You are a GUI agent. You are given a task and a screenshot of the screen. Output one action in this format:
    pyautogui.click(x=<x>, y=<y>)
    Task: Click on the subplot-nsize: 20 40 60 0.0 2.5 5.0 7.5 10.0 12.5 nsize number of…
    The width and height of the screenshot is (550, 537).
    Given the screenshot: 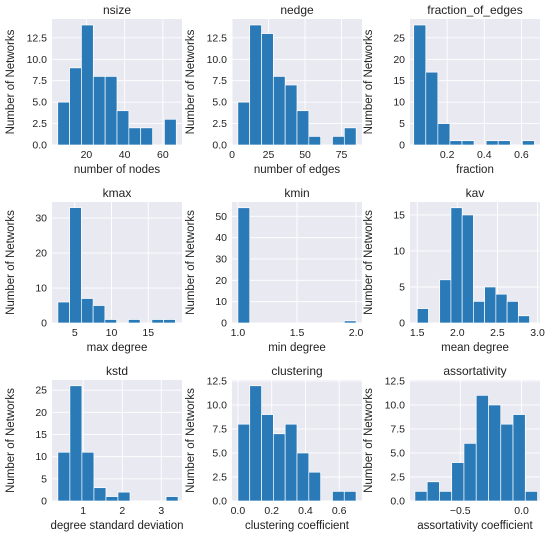 What is the action you would take?
    pyautogui.click(x=93, y=89)
    